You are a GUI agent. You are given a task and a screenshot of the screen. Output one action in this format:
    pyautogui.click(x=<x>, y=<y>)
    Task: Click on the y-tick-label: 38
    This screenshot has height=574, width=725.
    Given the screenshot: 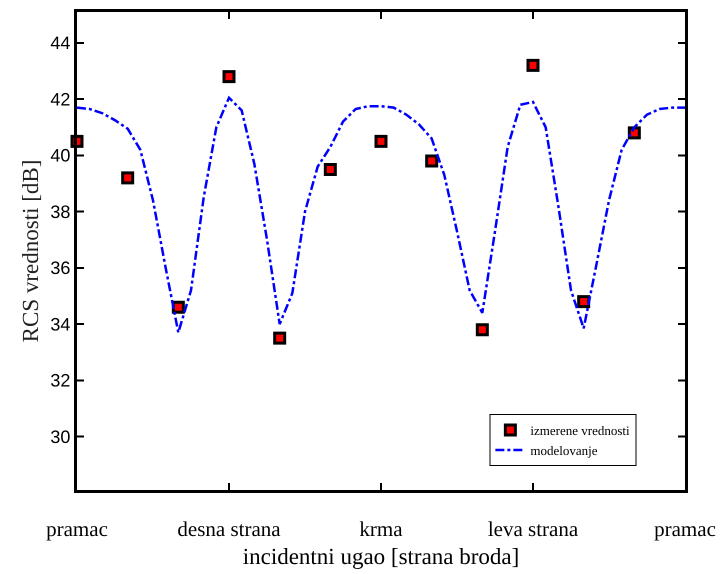 What is the action you would take?
    pyautogui.click(x=60, y=212)
    